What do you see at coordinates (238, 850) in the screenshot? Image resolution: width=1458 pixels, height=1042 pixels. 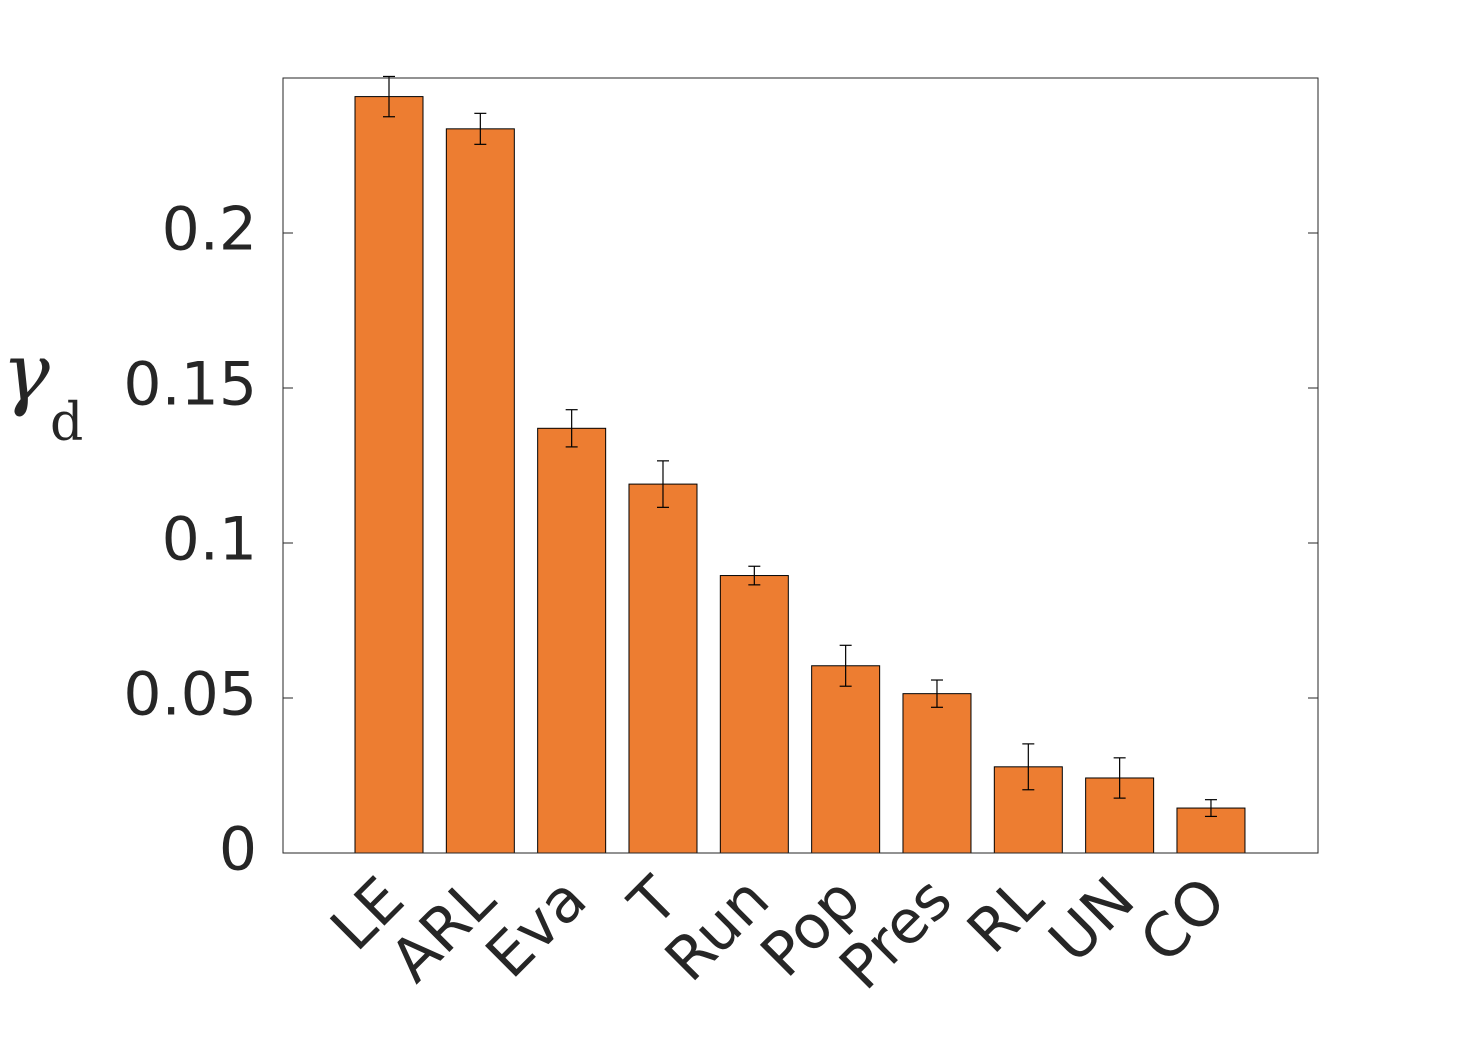 I see `y-tick-label: 0` at bounding box center [238, 850].